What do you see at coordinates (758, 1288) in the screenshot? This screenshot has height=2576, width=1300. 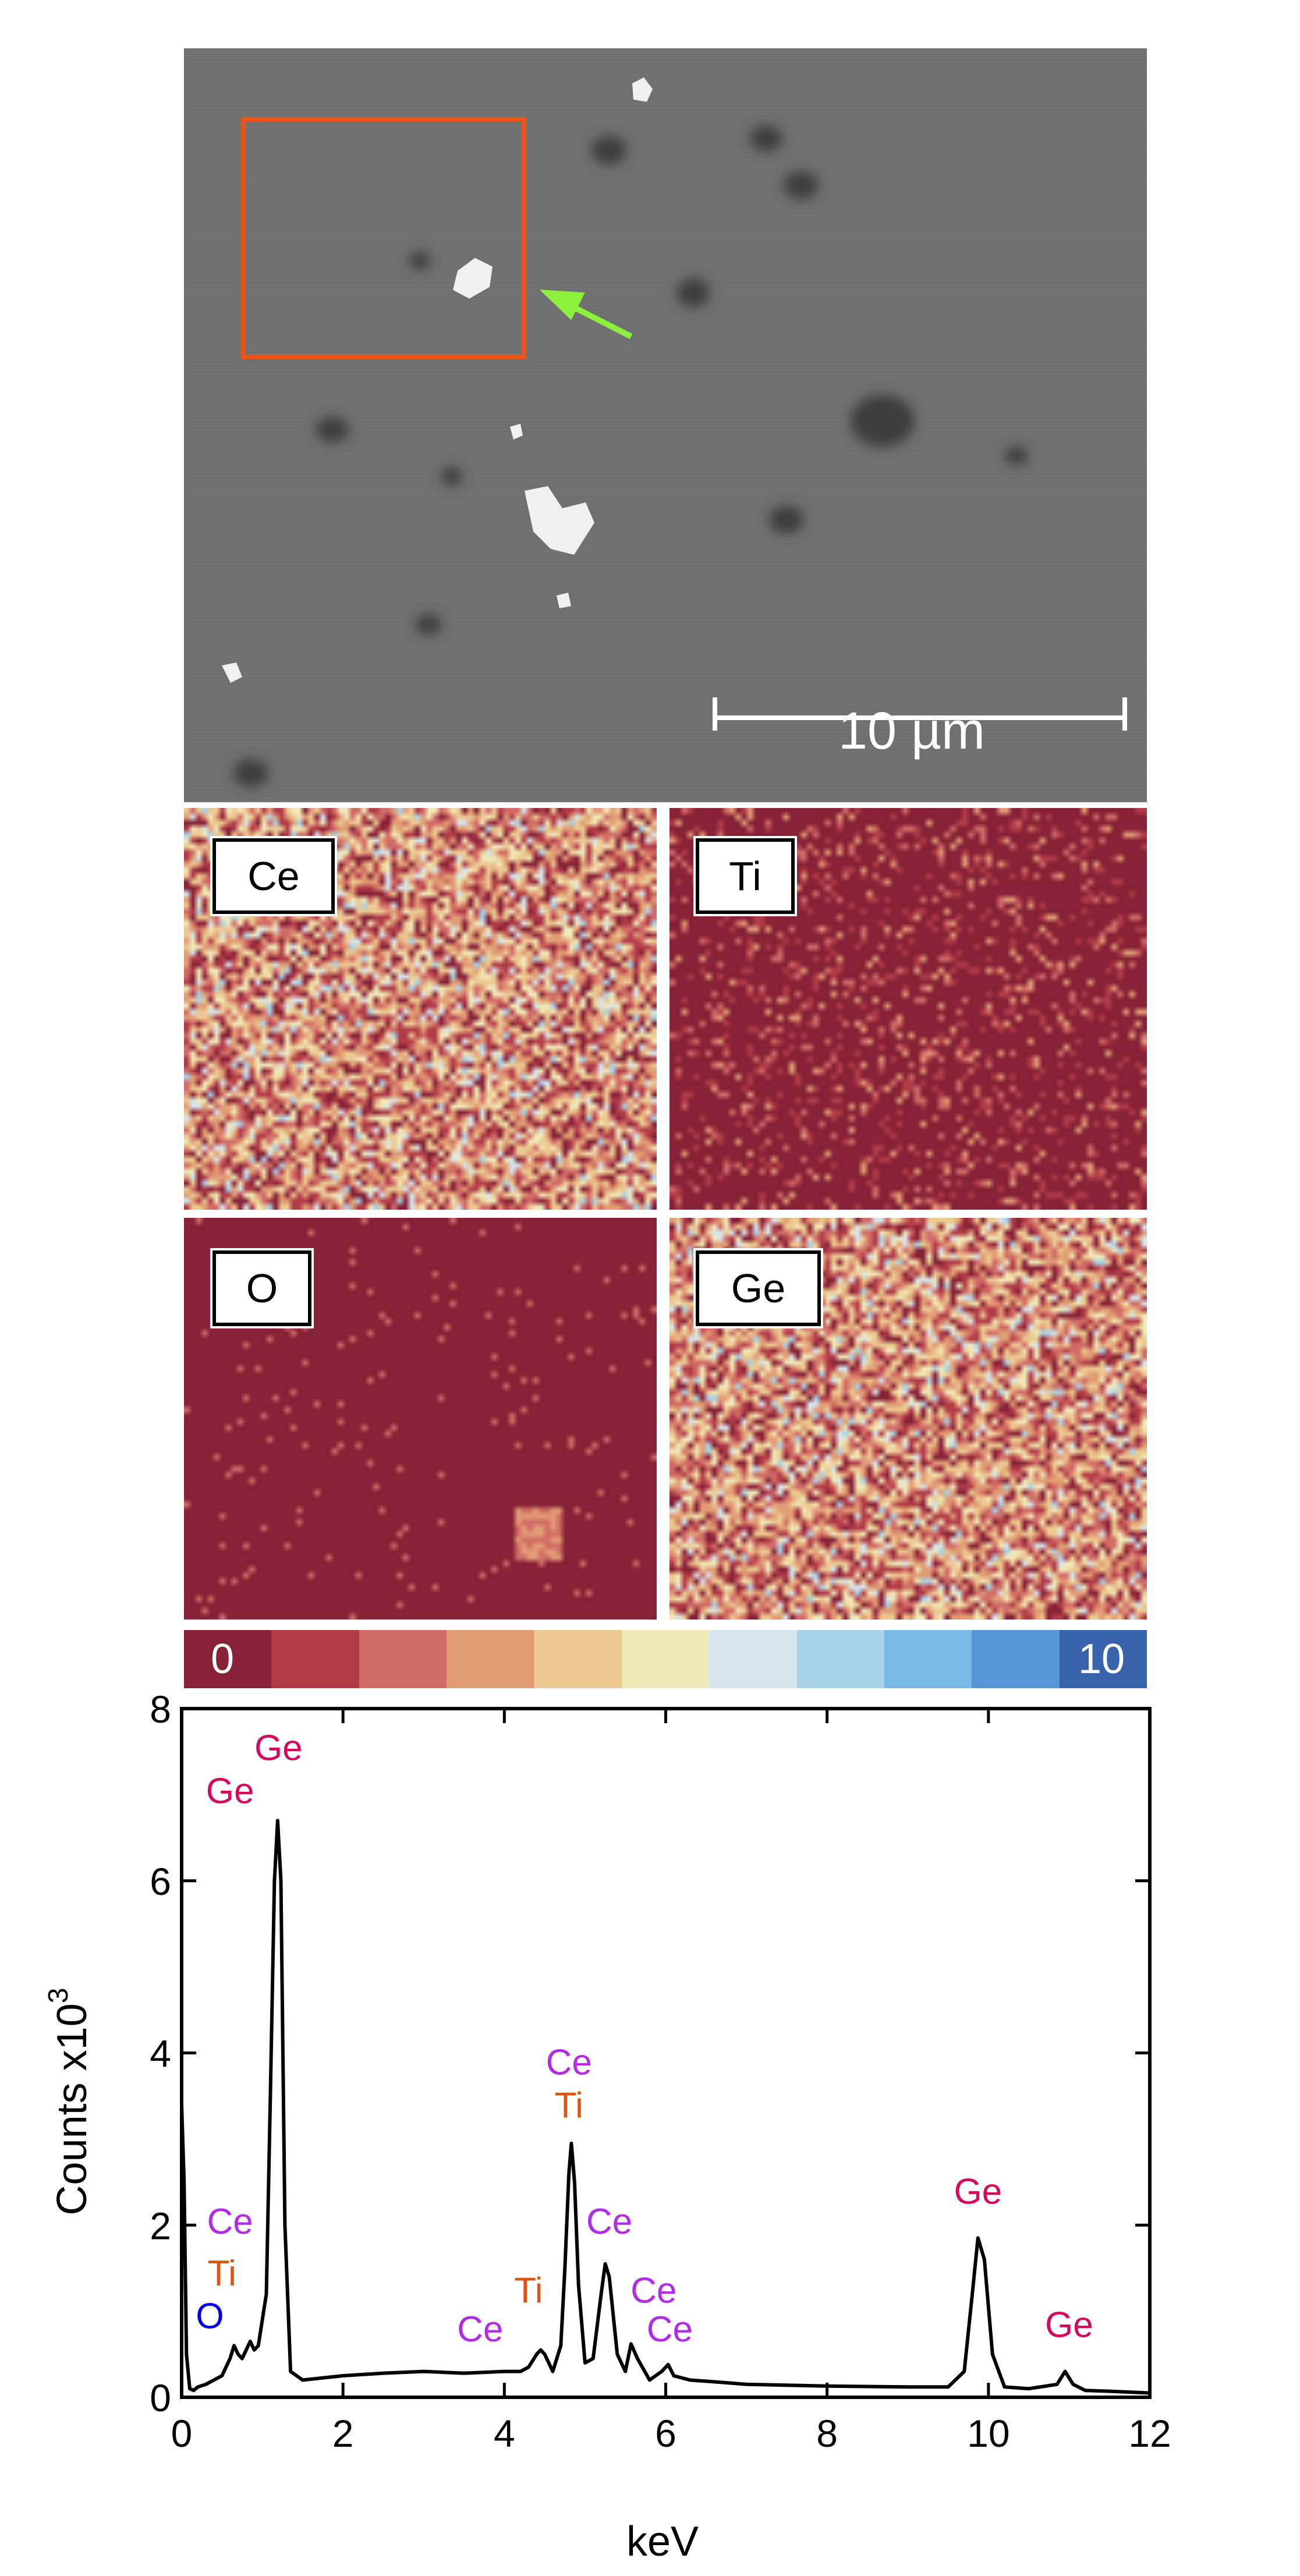 I see `ge-map-label: Ge` at bounding box center [758, 1288].